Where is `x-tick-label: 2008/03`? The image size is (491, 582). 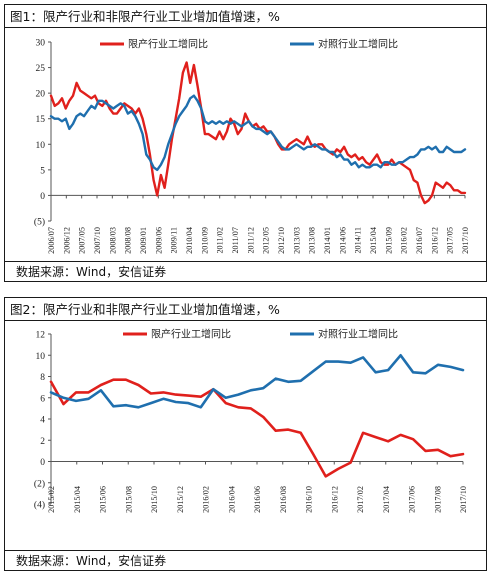 x-tick-label: 2008/03 is located at coordinates (112, 240).